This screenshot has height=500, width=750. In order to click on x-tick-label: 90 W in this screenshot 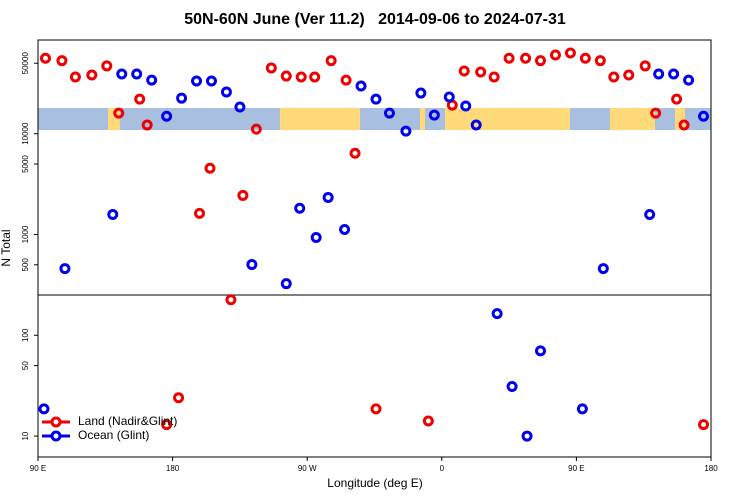, I will do `click(307, 468)`.